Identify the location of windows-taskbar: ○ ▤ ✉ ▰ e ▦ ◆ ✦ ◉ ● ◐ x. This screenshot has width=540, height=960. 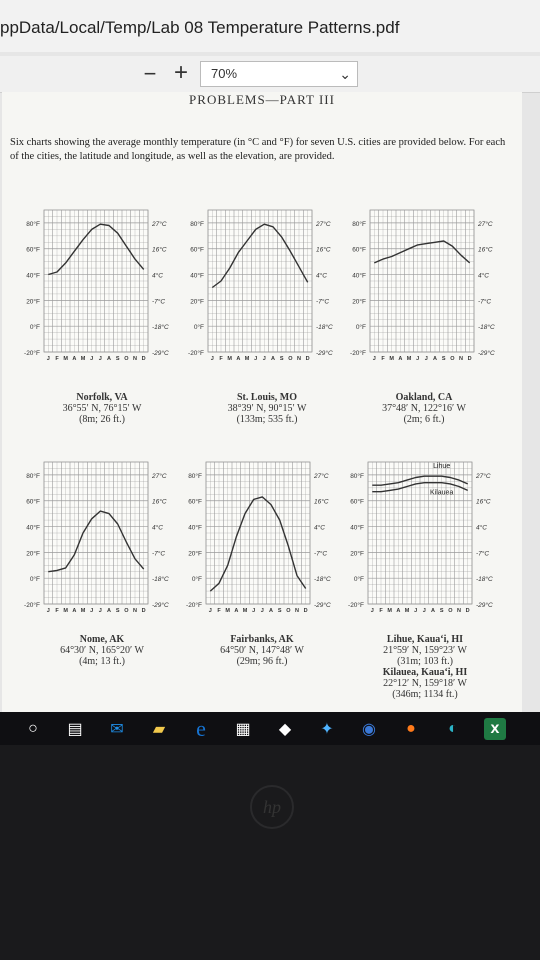
(270, 728).